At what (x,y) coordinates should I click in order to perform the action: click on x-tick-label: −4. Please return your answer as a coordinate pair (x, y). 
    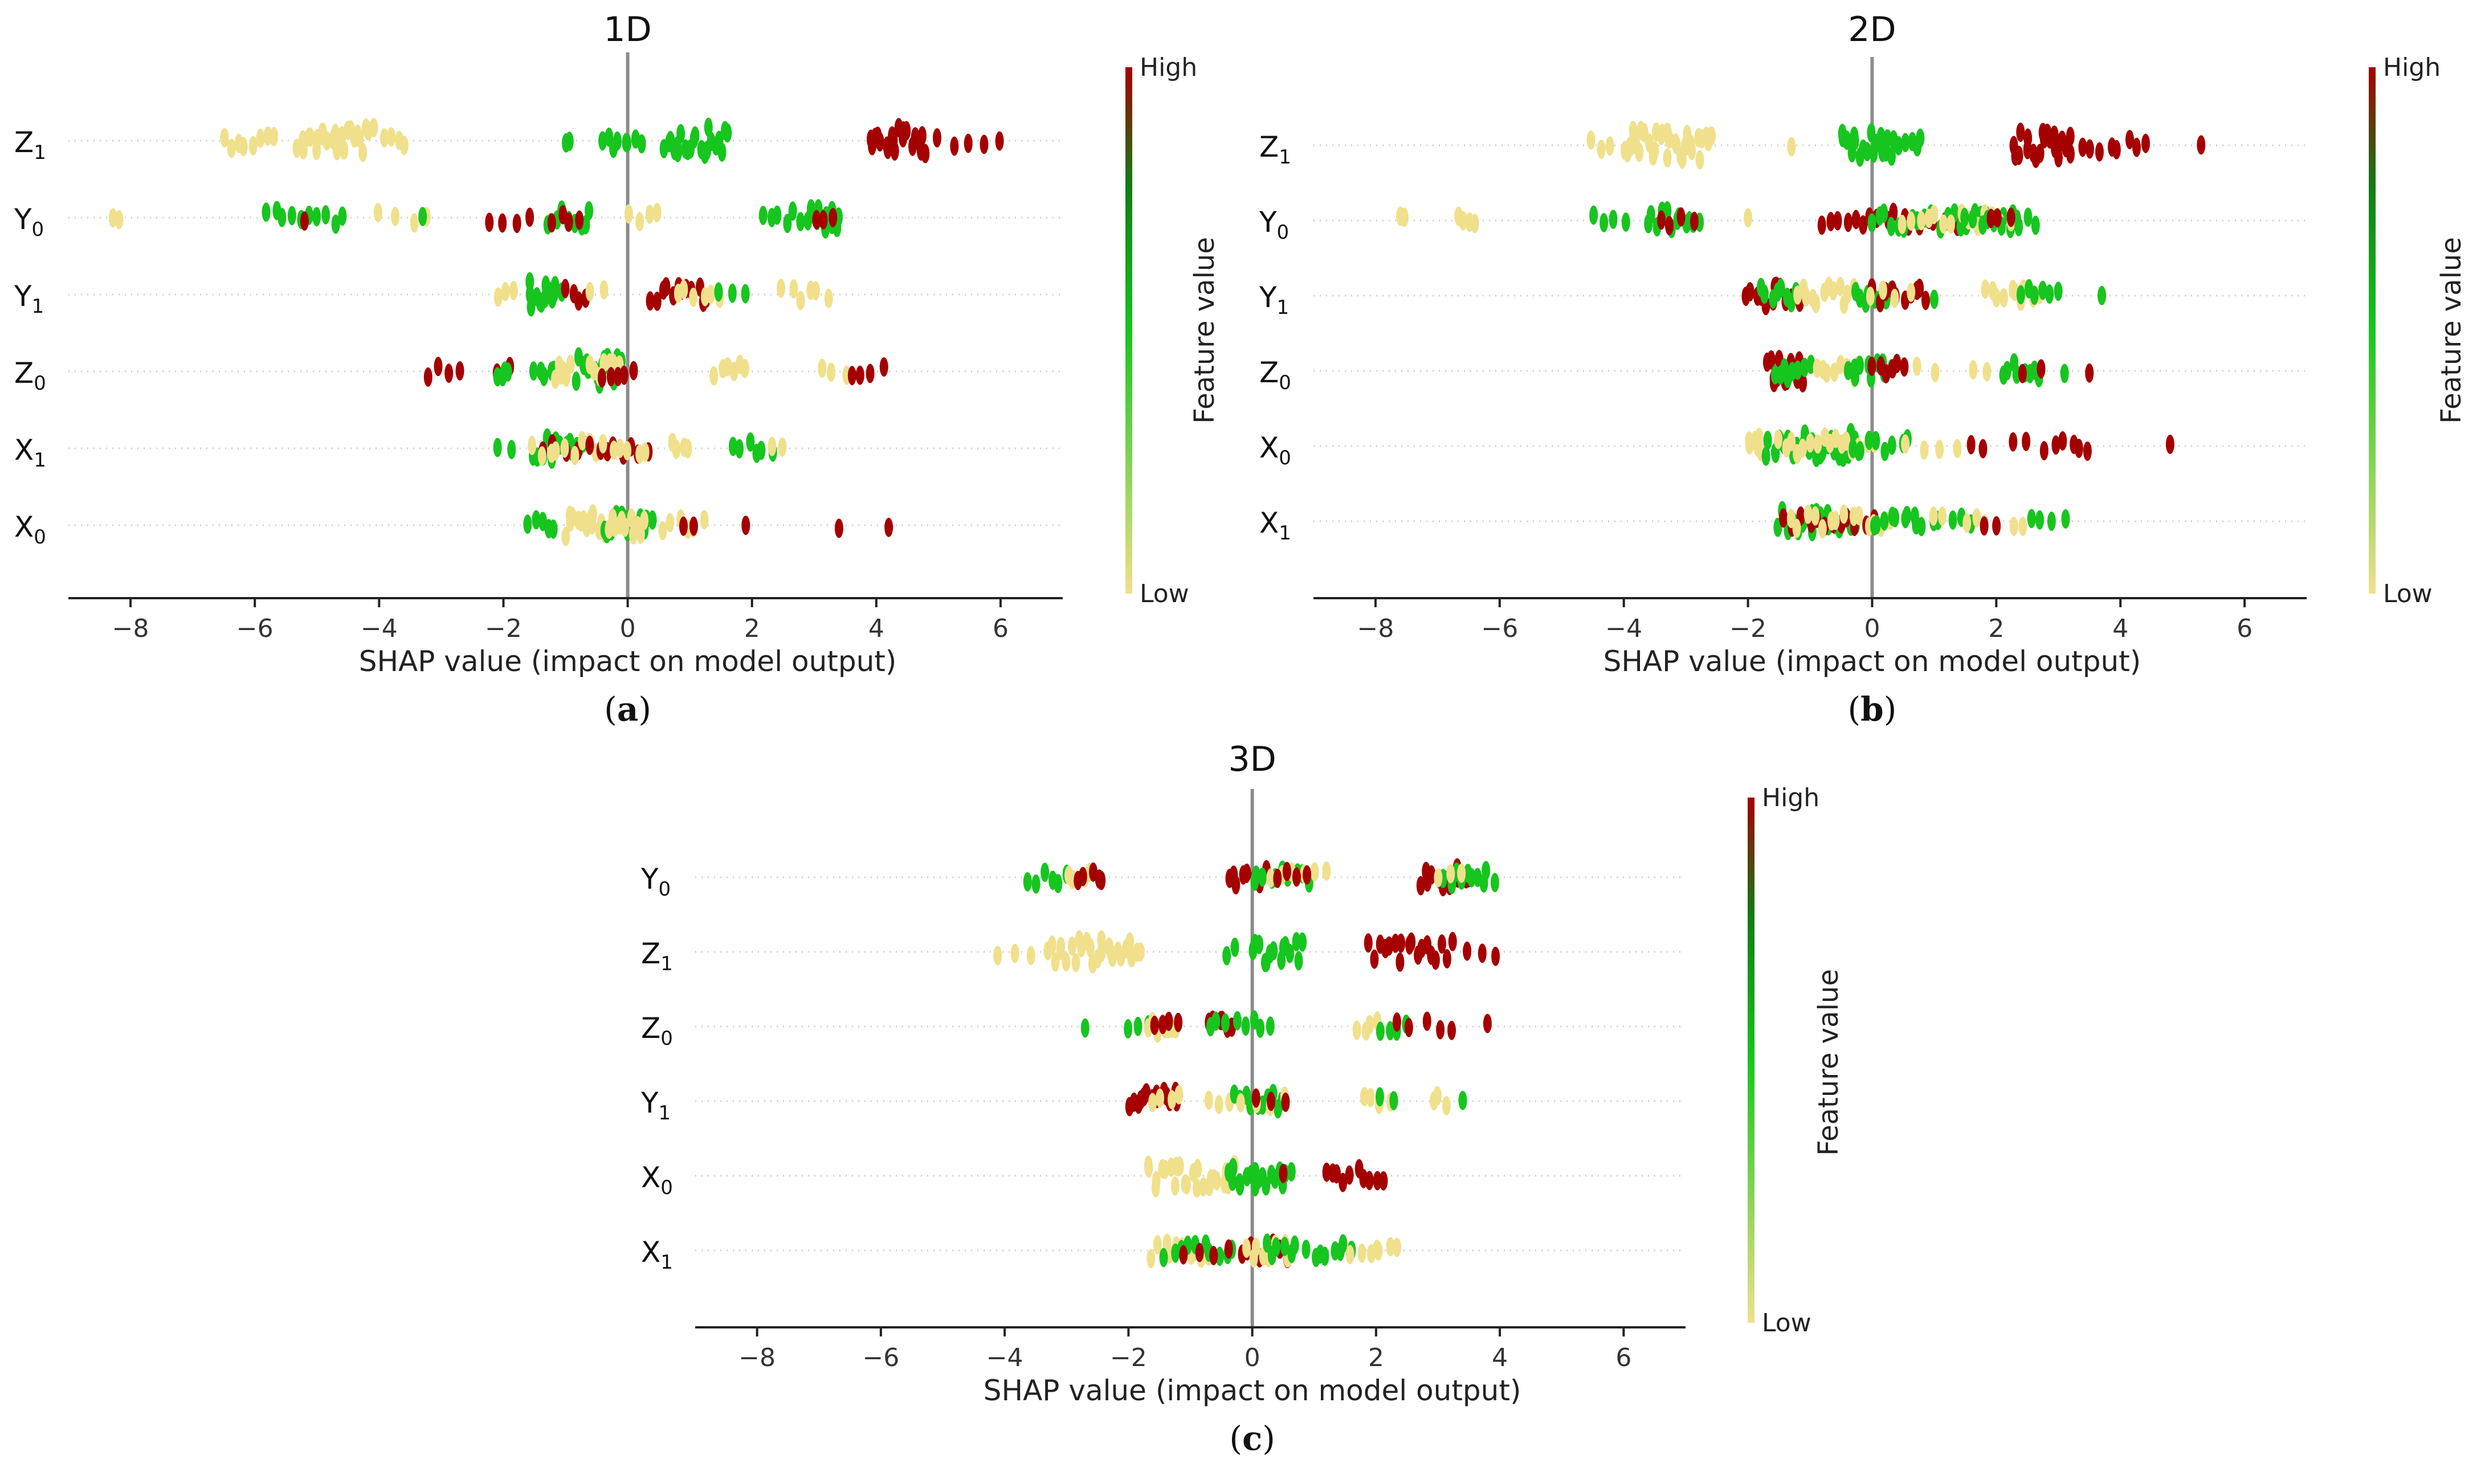
    Looking at the image, I should click on (1623, 629).